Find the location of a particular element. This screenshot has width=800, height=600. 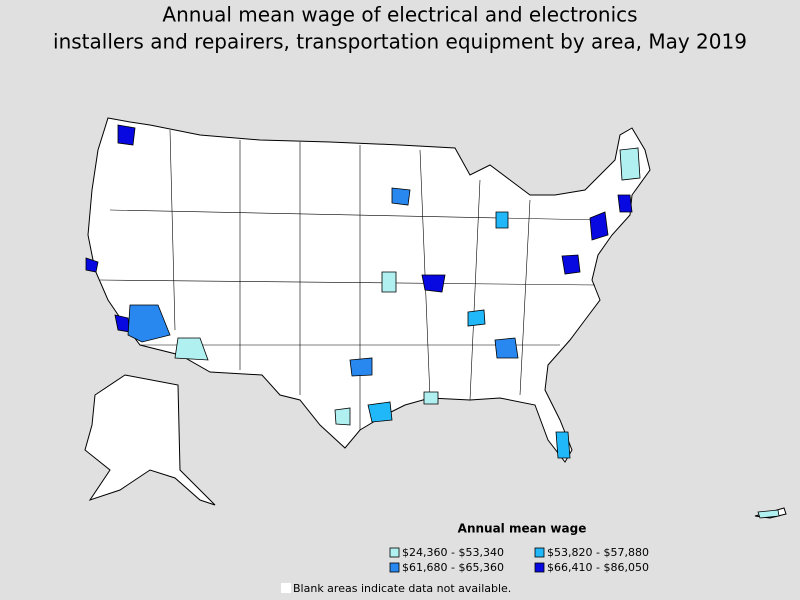

area-detroit is located at coordinates (502, 220).